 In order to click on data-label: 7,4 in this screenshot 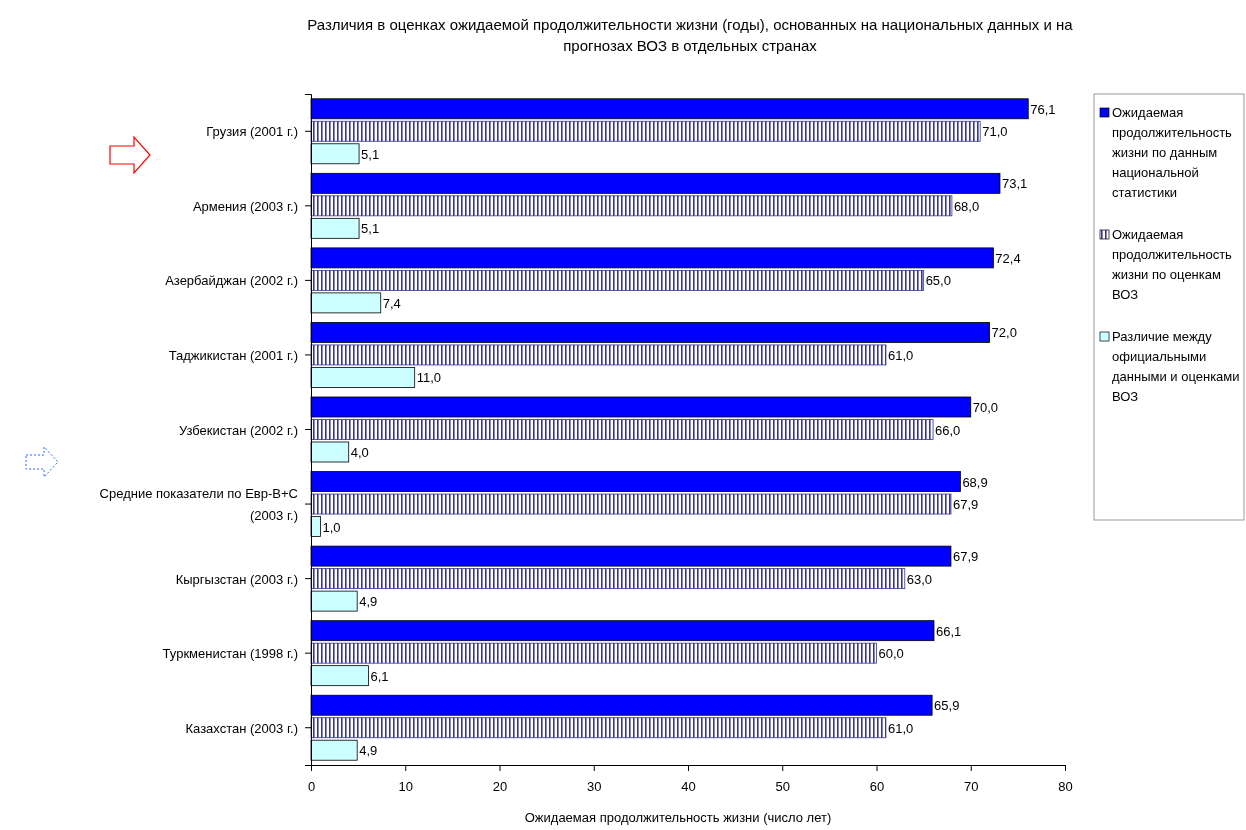, I will do `click(391, 303)`.